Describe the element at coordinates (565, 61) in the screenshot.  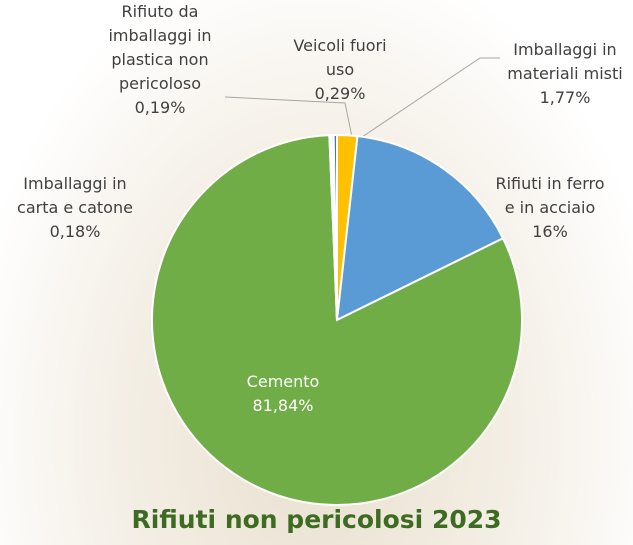
I see `category-label: Imballaggi in materiali misti` at that location.